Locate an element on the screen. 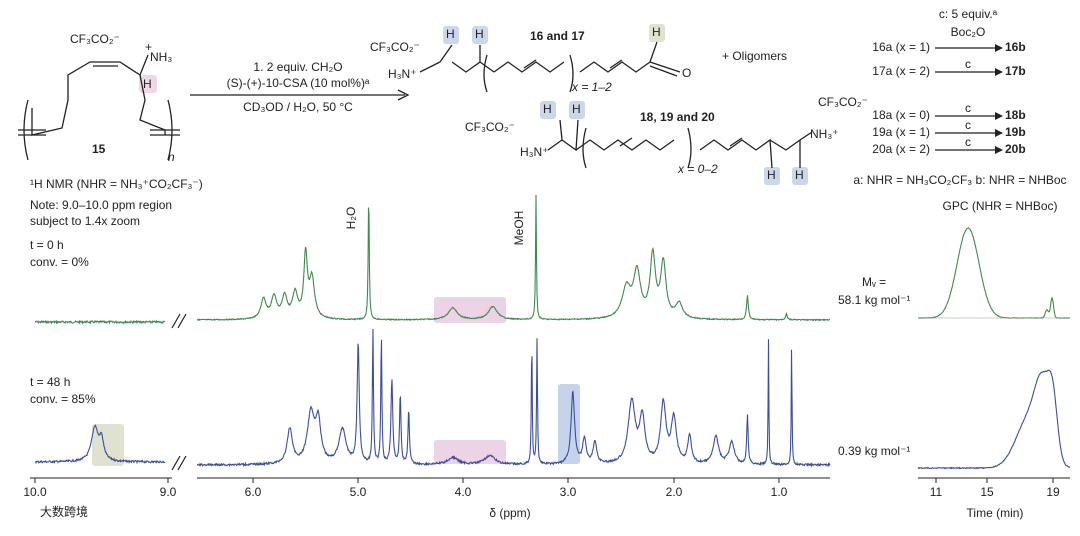 This screenshot has height=536, width=1080. label: 16a (x = 1) is located at coordinates (901, 47).